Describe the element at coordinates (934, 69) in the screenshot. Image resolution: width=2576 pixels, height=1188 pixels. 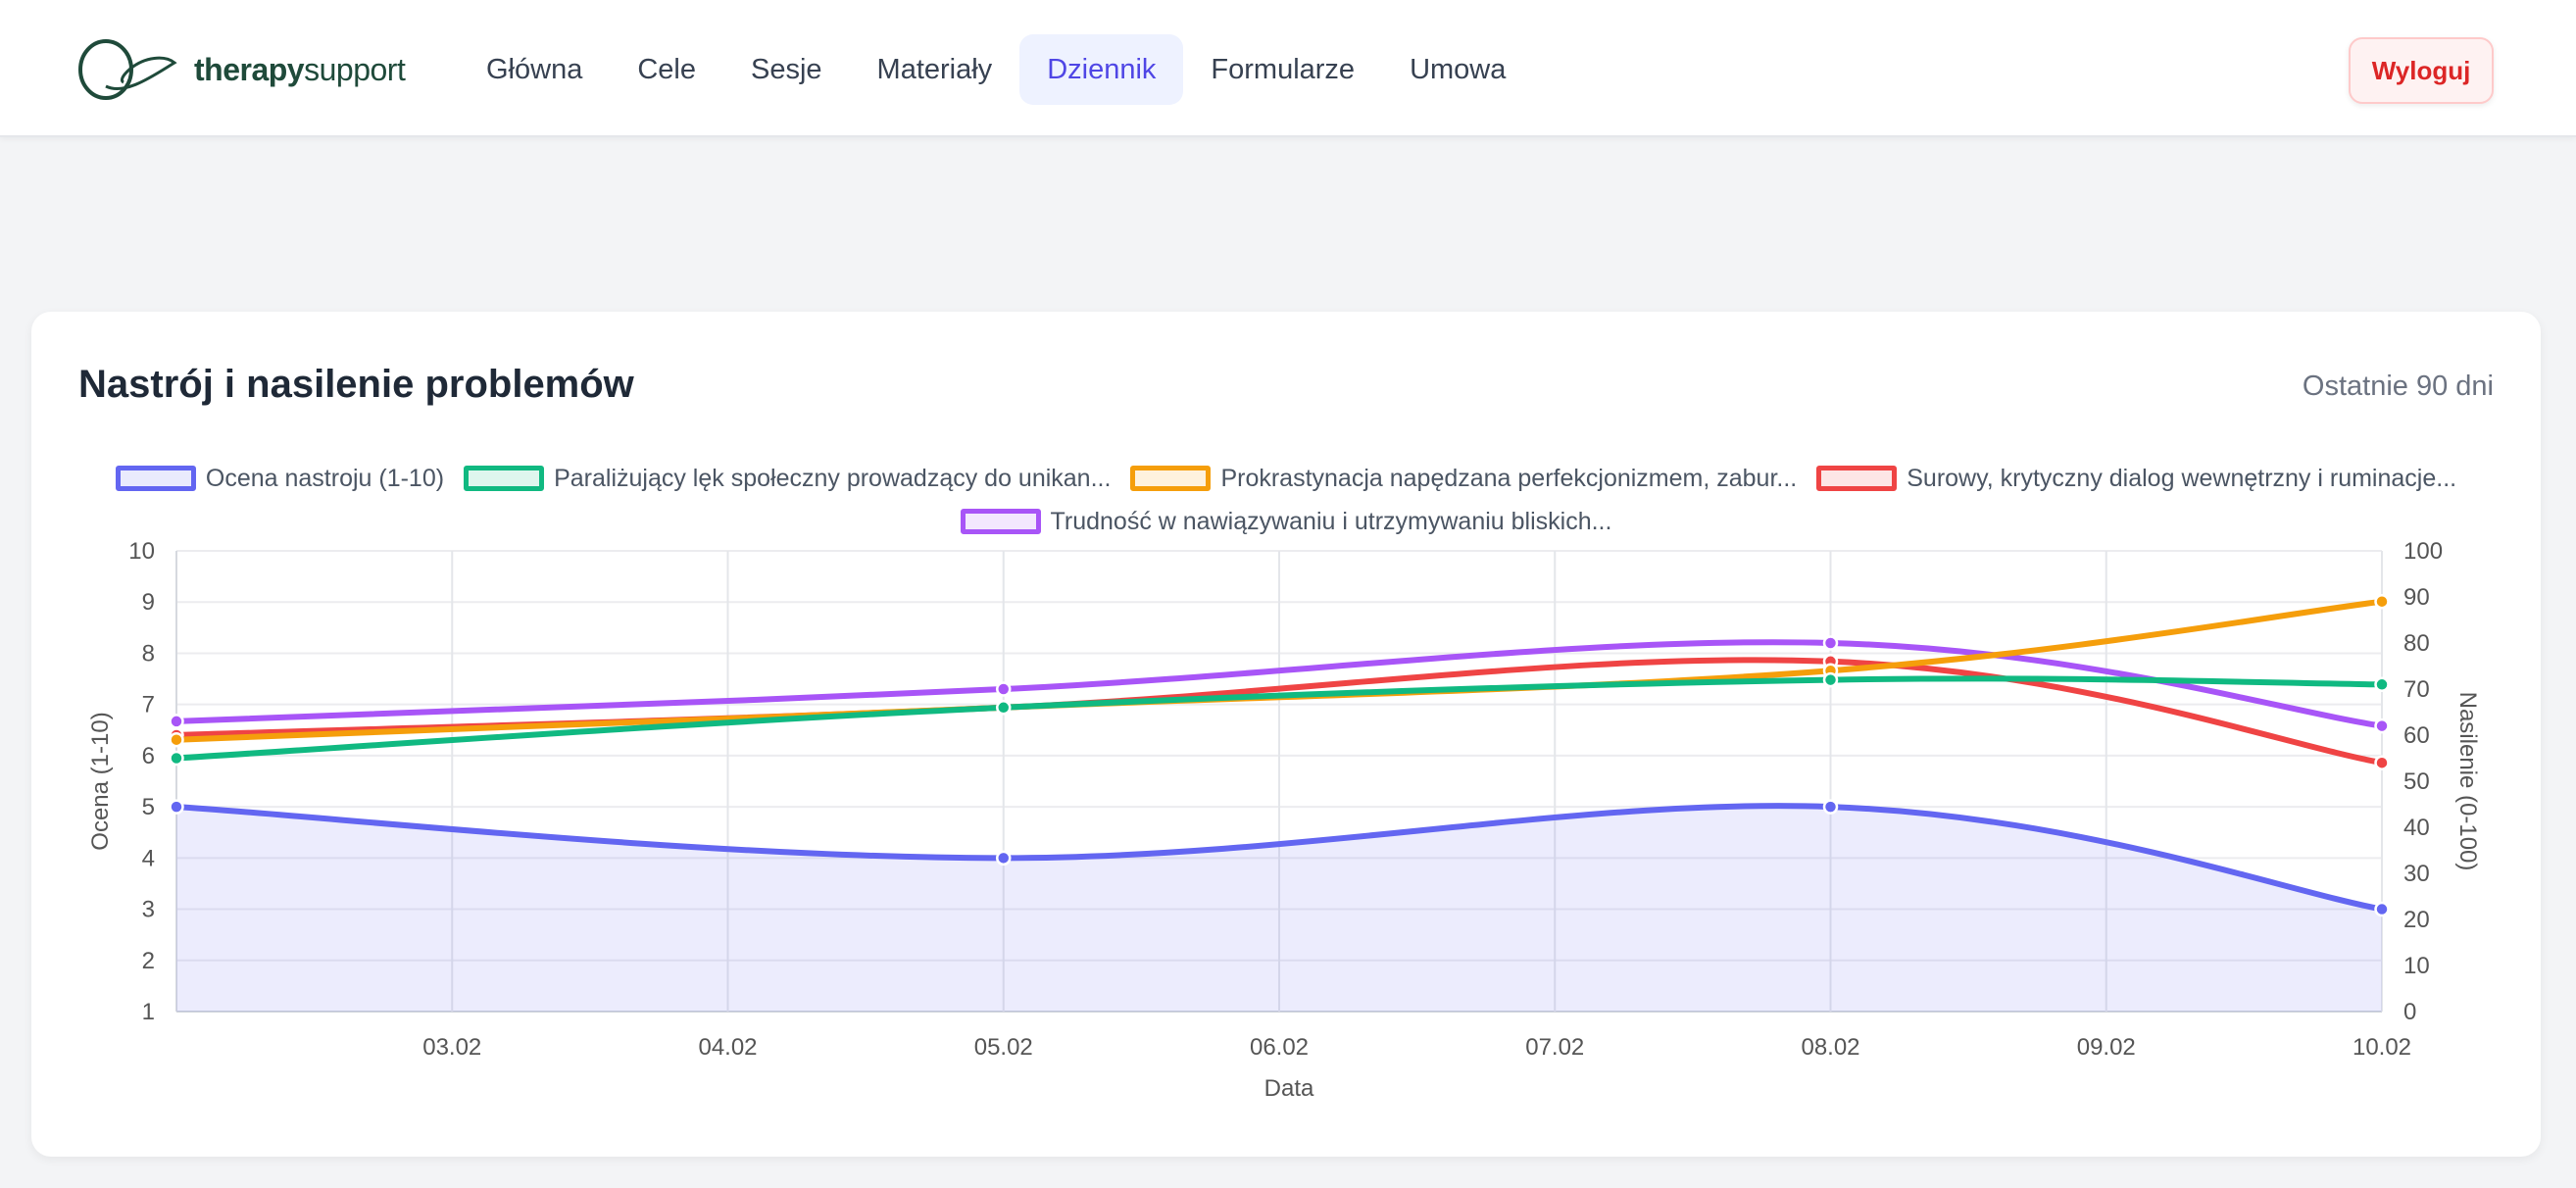
I see `nav-item-3: Materiały` at that location.